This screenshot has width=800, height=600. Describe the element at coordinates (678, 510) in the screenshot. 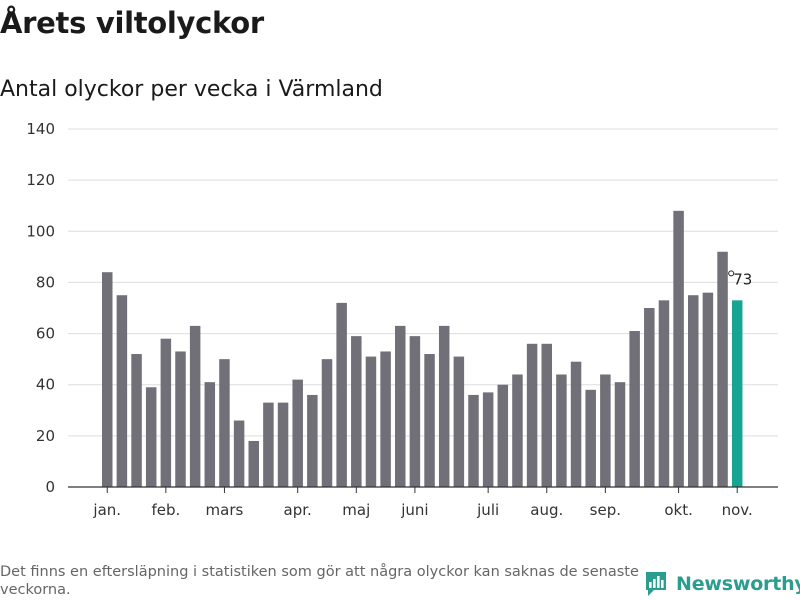

I see `x-tick-label: okt.` at that location.